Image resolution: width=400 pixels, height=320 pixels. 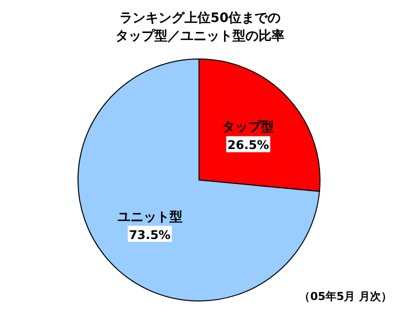 I want to click on slice-label: タップ型, so click(x=248, y=127).